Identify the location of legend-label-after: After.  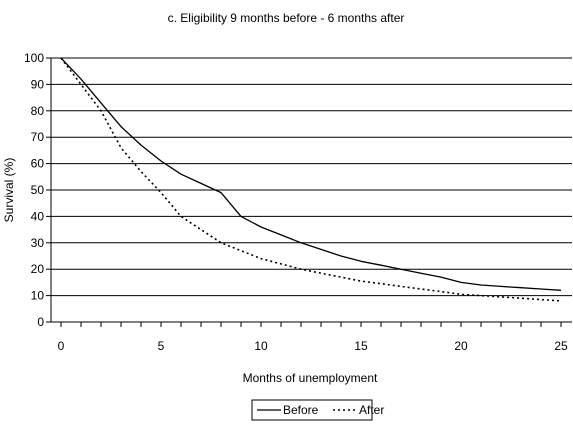
(371, 410).